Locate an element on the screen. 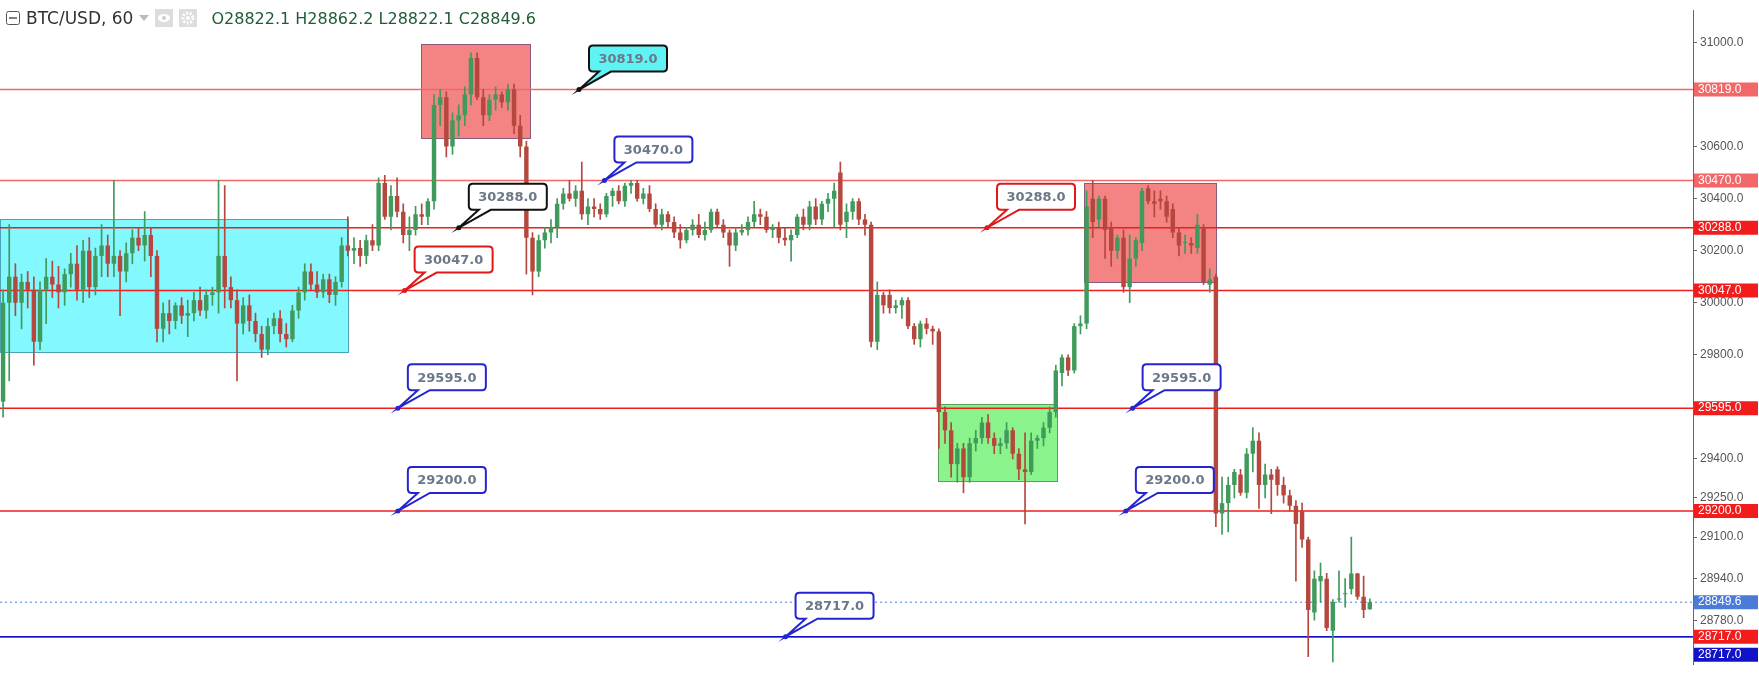  chart-title: BTC/USD, 60 is located at coordinates (80, 18).